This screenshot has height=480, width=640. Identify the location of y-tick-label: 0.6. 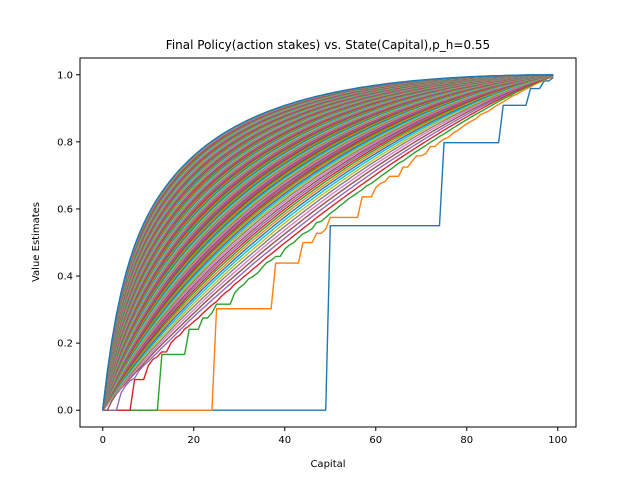
(65, 209).